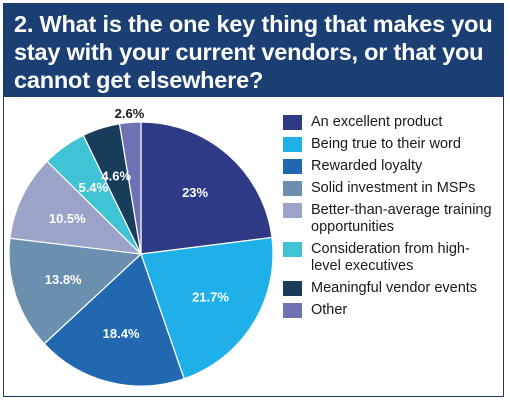 Image resolution: width=510 pixels, height=402 pixels. Describe the element at coordinates (116, 176) in the screenshot. I see `slice-label: 4.6%` at that location.